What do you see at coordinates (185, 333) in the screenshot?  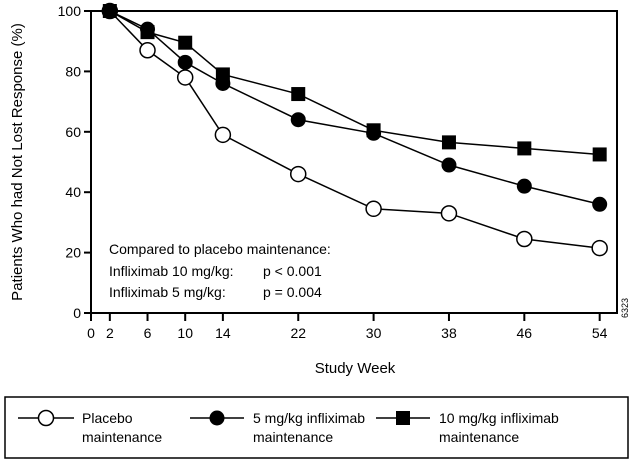 I see `x-tick-label: 10` at bounding box center [185, 333].